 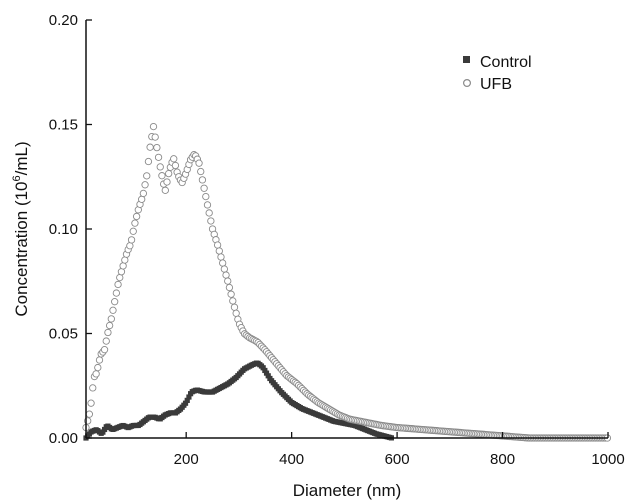 I want to click on x-tick-label: 200, so click(x=186, y=459).